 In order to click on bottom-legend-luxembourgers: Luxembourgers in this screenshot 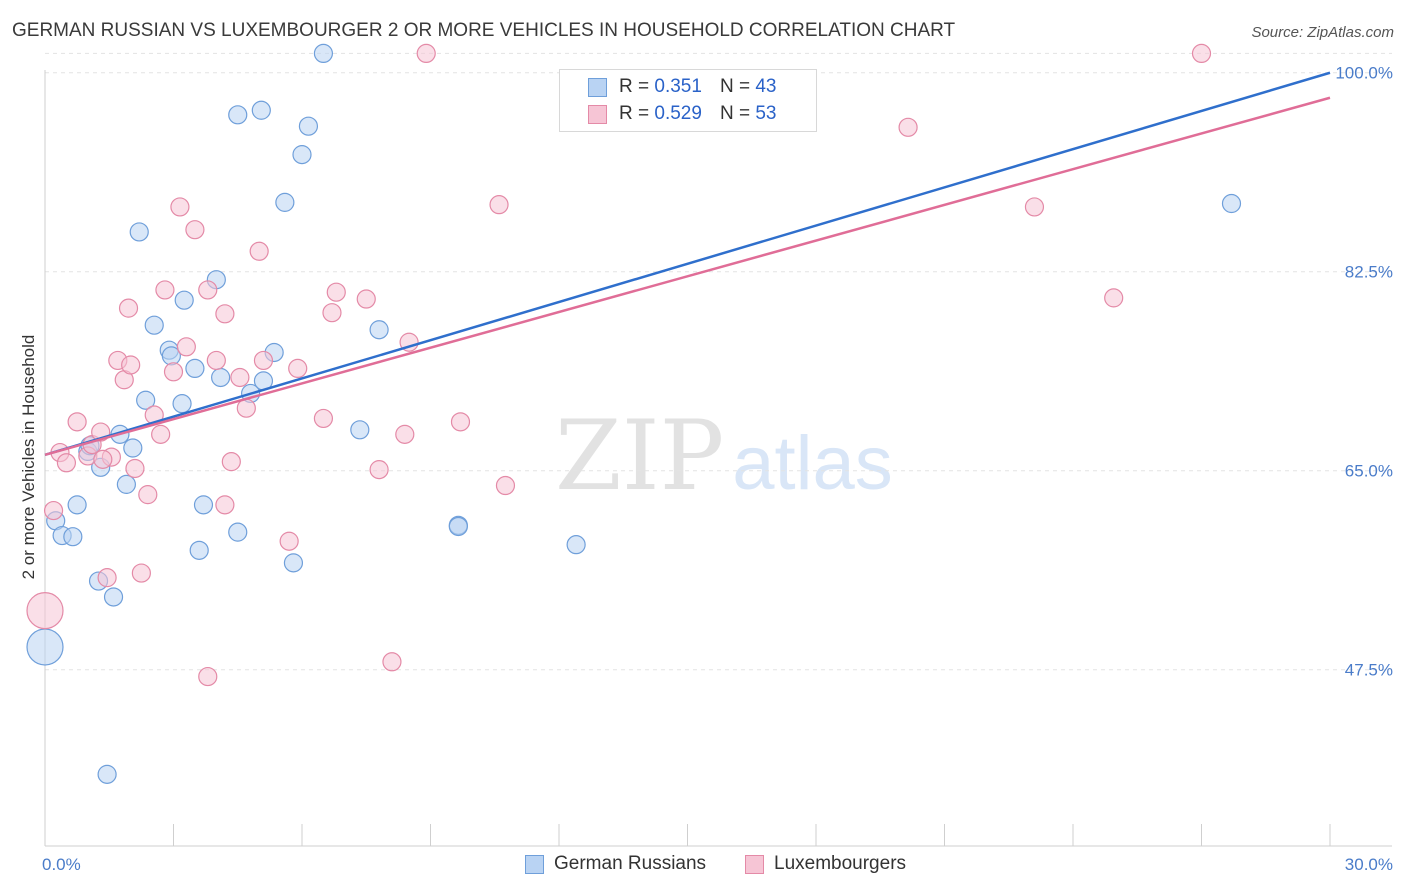, I will do `click(825, 864)`.